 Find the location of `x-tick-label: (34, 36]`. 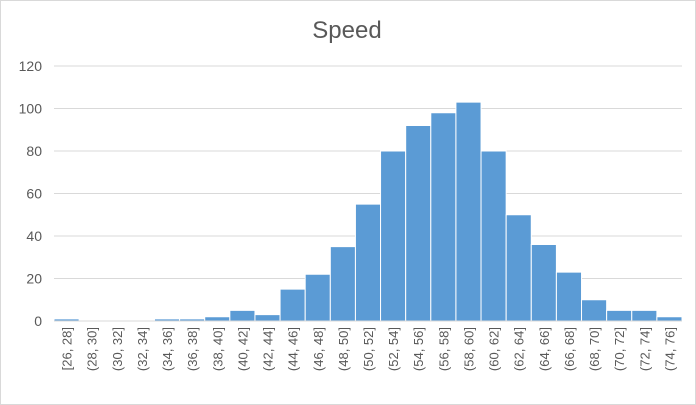

x-tick-label: (34, 36] is located at coordinates (167, 349).